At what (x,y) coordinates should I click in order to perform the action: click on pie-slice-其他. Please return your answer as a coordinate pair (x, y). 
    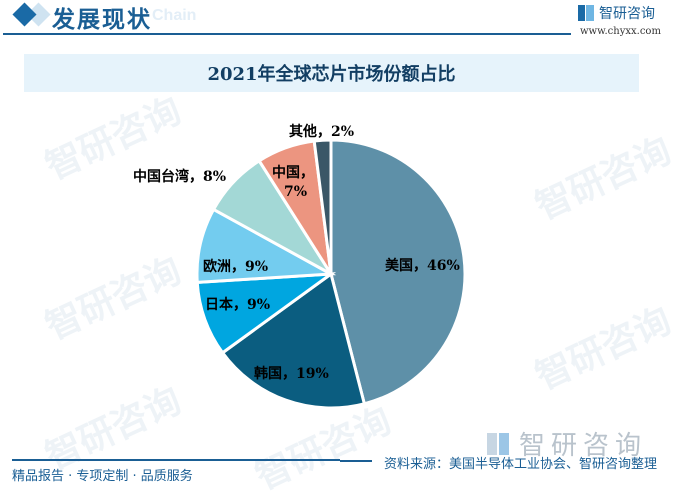
    Looking at the image, I should click on (322, 206).